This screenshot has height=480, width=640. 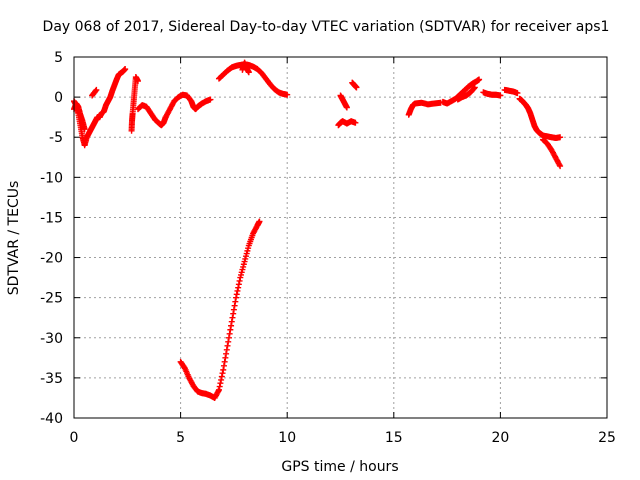 I want to click on y-tick-label: -10, so click(x=51, y=178).